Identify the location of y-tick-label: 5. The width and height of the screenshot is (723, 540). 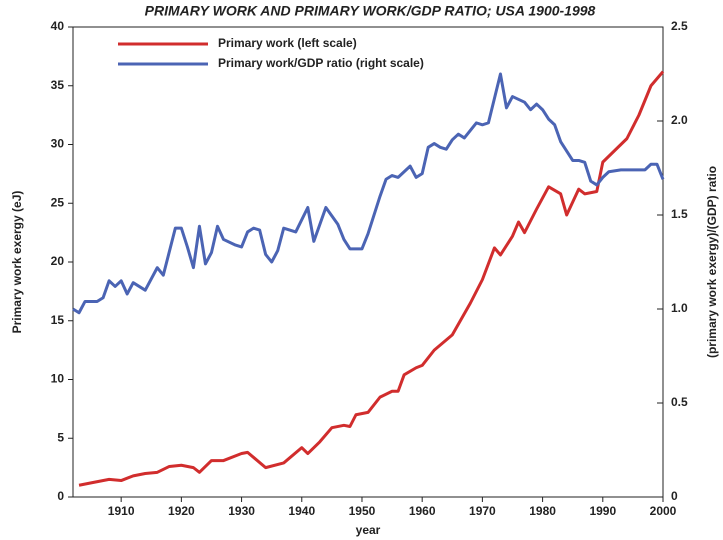
(60, 437).